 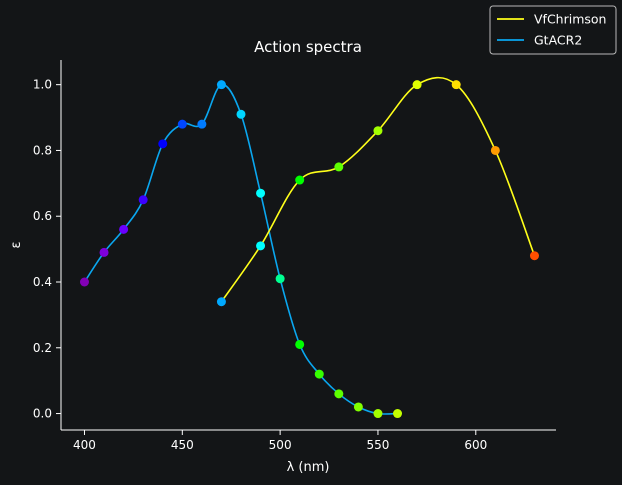 I want to click on x-ticks: 400 450 500 550 600, so click(x=280, y=441).